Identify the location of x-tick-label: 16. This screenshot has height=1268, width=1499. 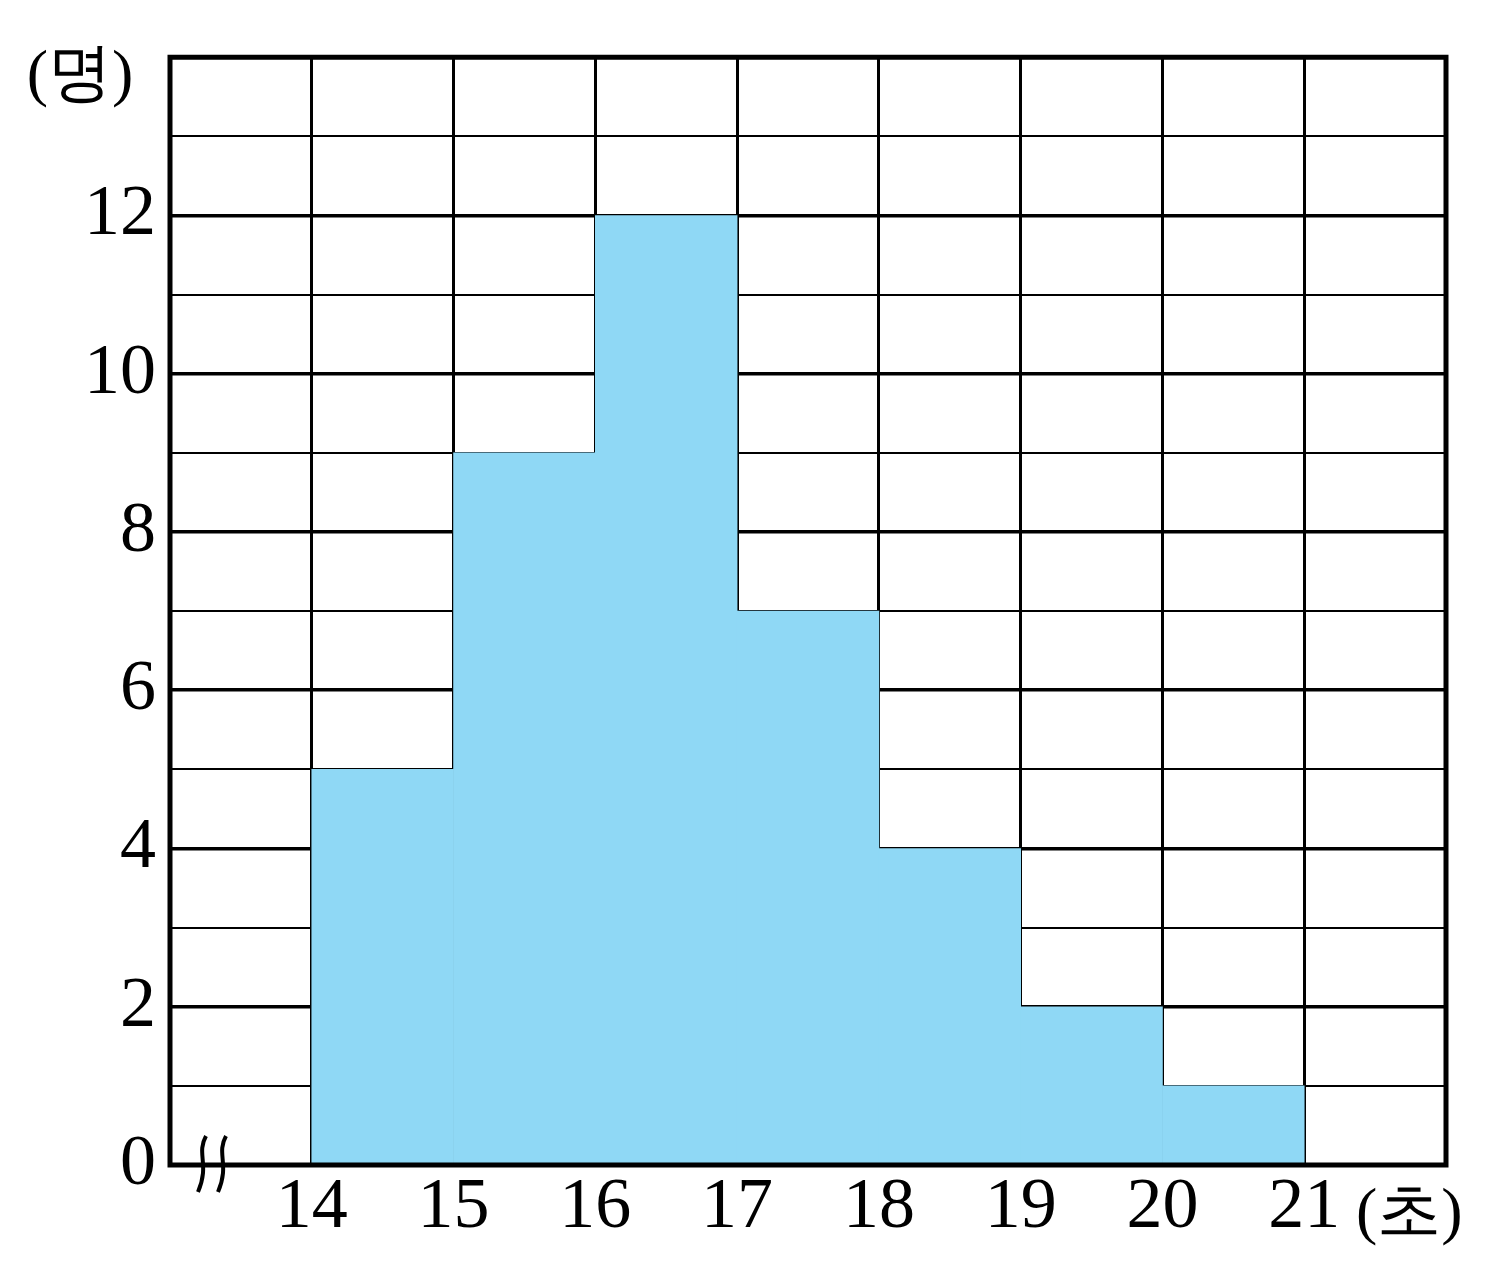
(595, 1203).